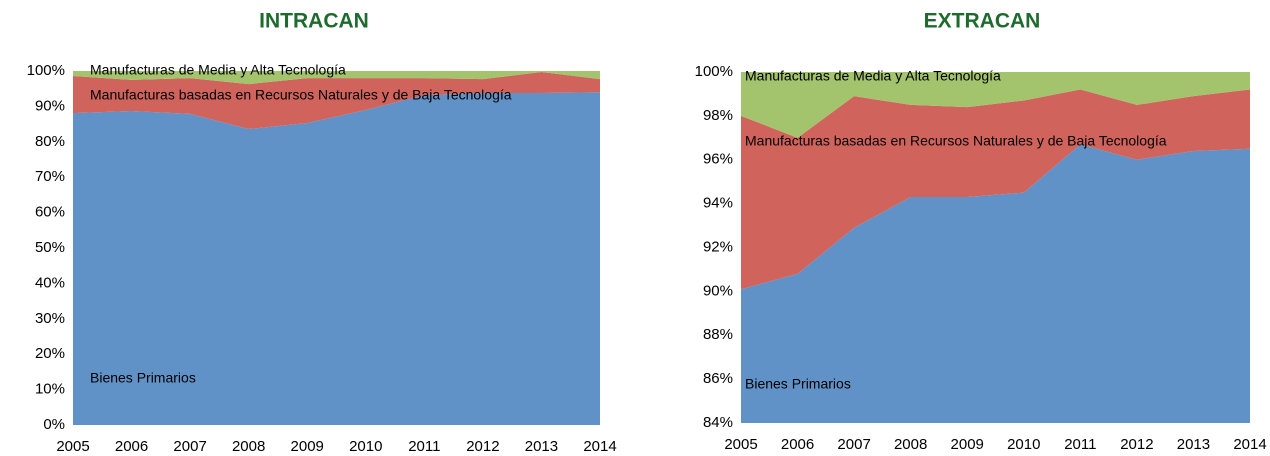 This screenshot has width=1270, height=456. Describe the element at coordinates (50, 176) in the screenshot. I see `y-tick-label: 70%` at that location.